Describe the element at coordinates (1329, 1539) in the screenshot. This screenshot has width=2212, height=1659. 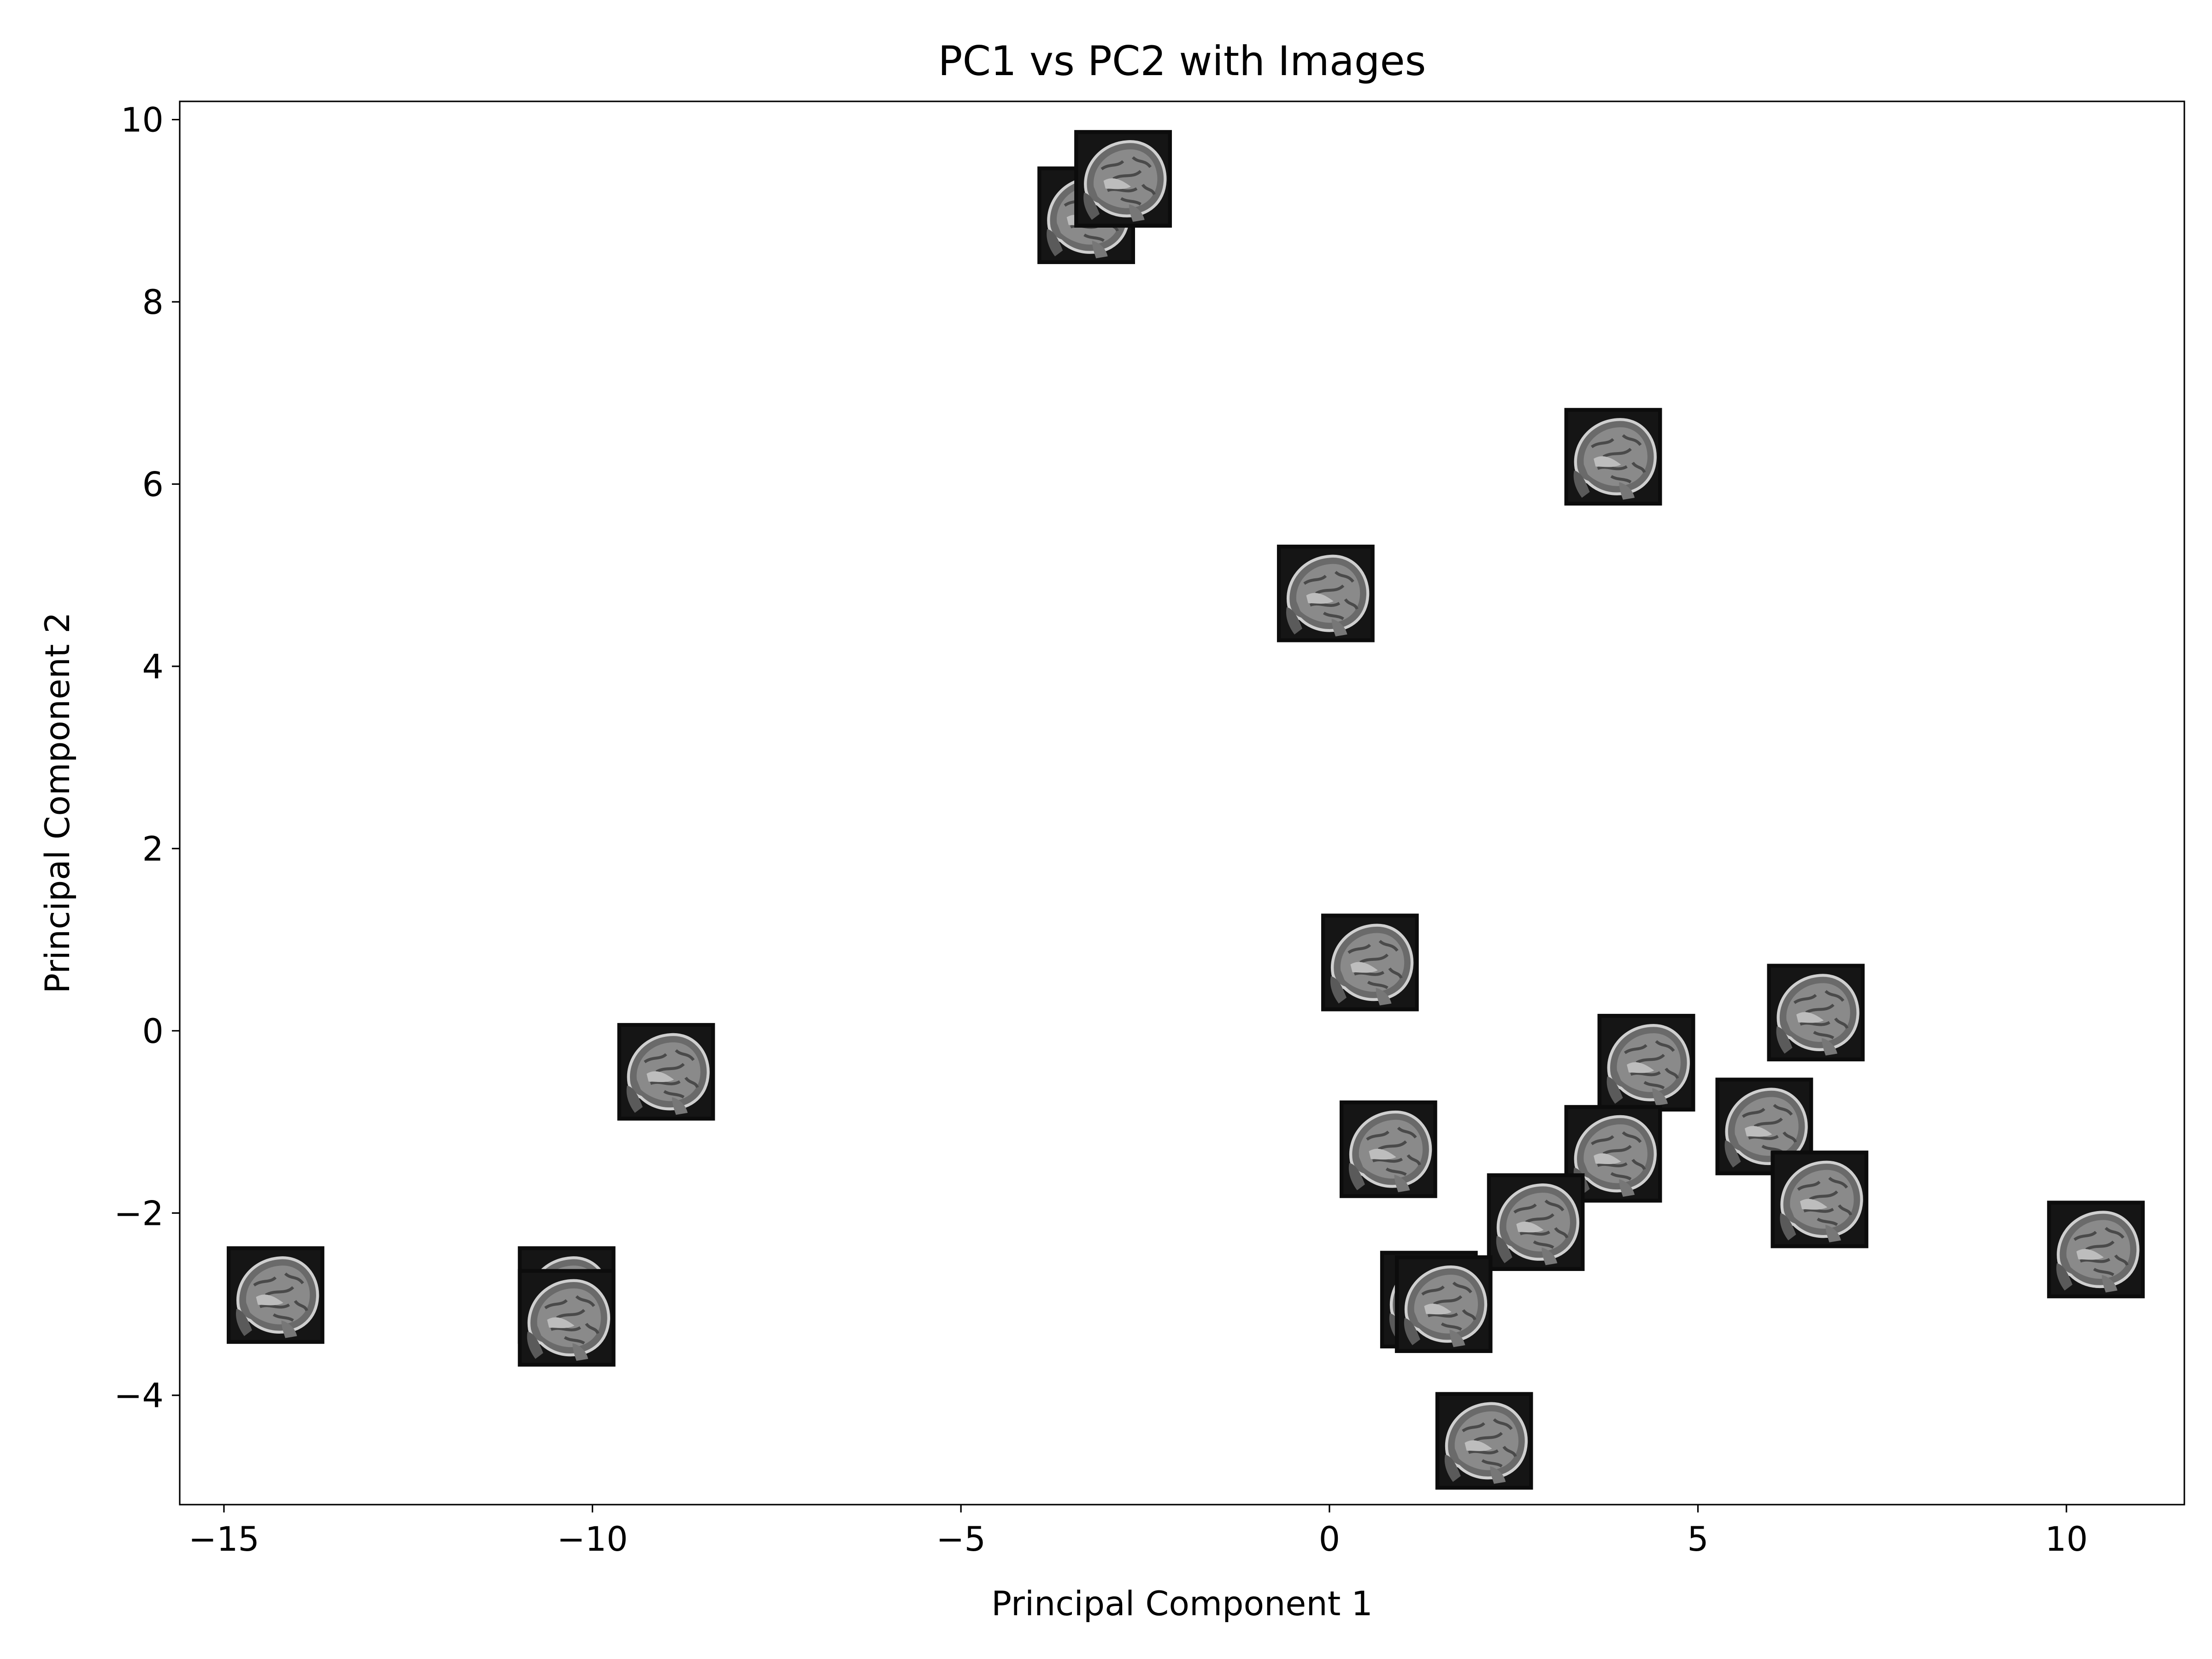
I see `x-tick-label: 0` at that location.